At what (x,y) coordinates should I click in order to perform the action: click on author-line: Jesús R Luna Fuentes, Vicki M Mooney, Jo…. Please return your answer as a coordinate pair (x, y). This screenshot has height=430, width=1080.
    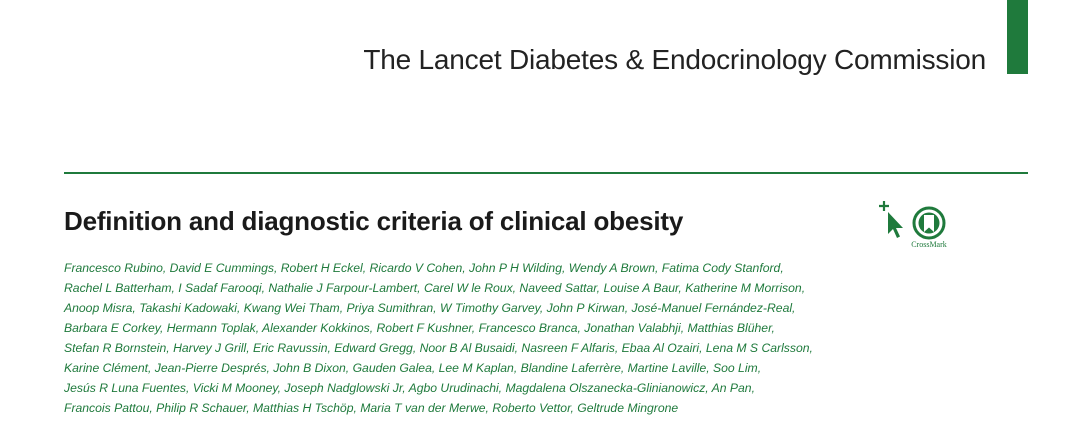
    Looking at the image, I should click on (409, 388).